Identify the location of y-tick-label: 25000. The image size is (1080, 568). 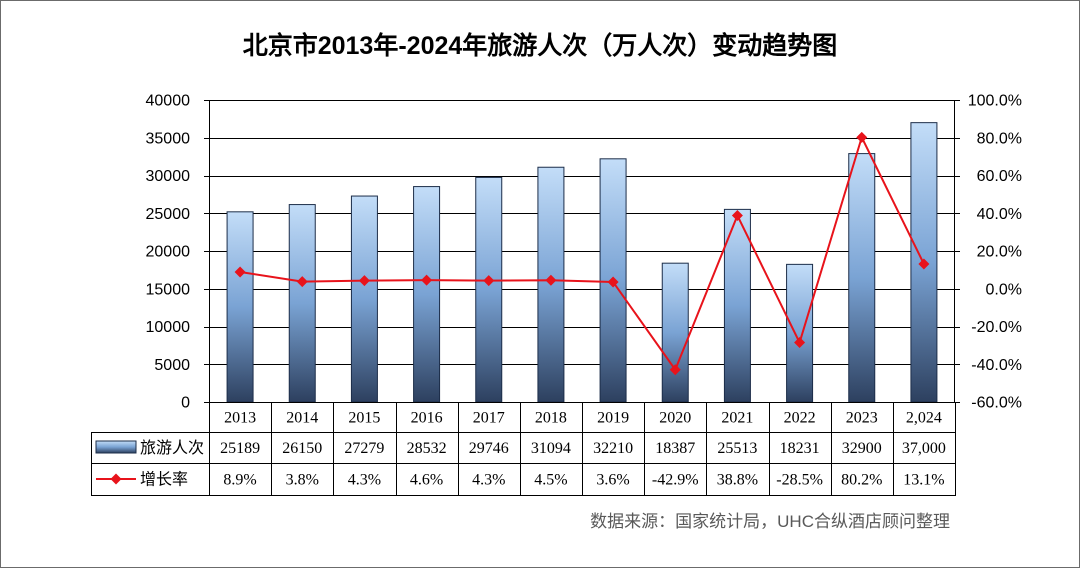
(168, 214).